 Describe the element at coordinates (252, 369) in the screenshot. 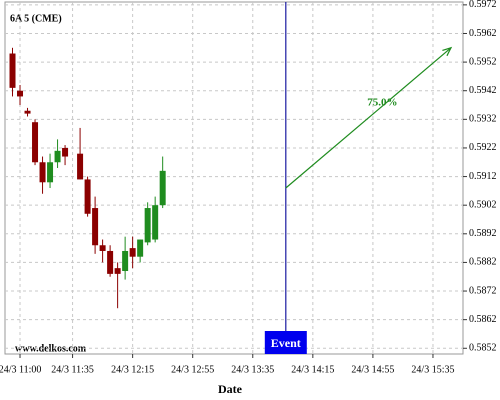

I see `x-tick-label: 24/3 13:35` at that location.